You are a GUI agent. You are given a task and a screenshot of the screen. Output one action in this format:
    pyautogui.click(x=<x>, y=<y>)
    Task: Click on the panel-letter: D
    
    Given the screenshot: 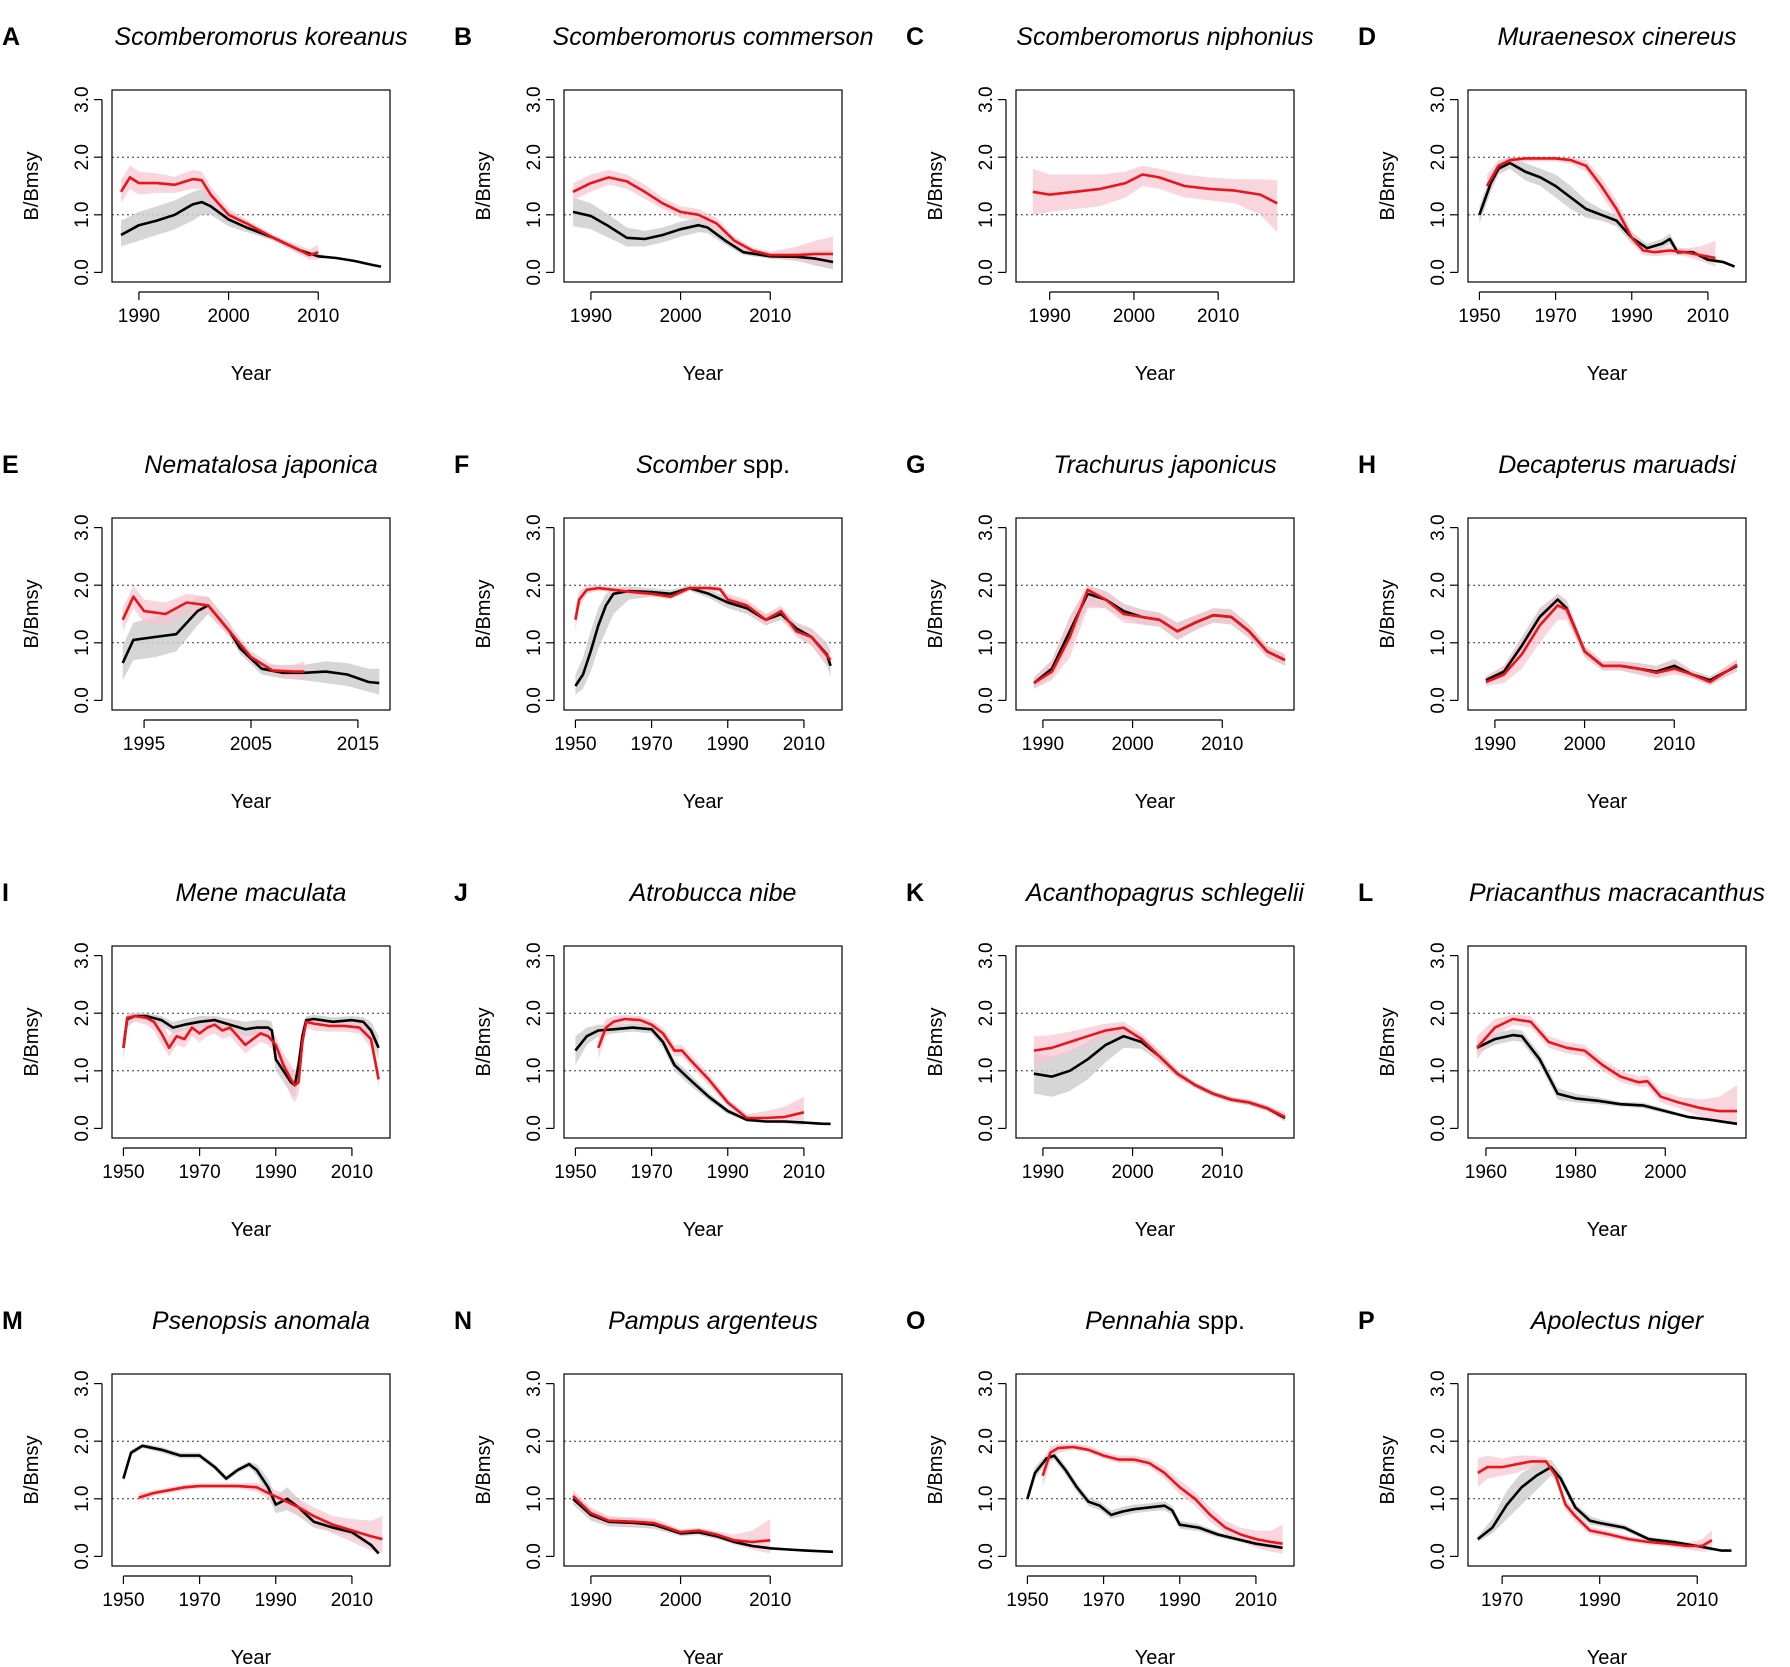 What is the action you would take?
    pyautogui.click(x=1367, y=37)
    